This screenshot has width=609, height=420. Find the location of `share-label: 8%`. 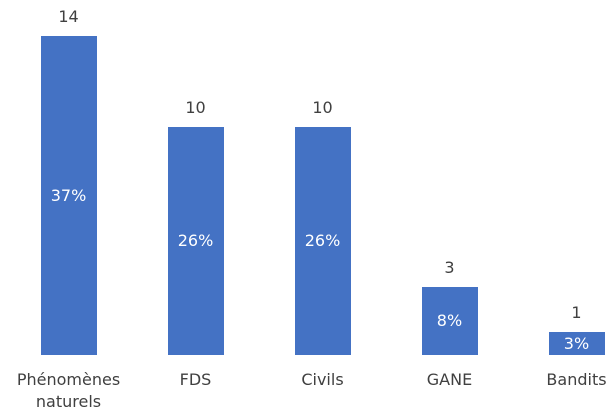

share-label: 8% is located at coordinates (449, 320).